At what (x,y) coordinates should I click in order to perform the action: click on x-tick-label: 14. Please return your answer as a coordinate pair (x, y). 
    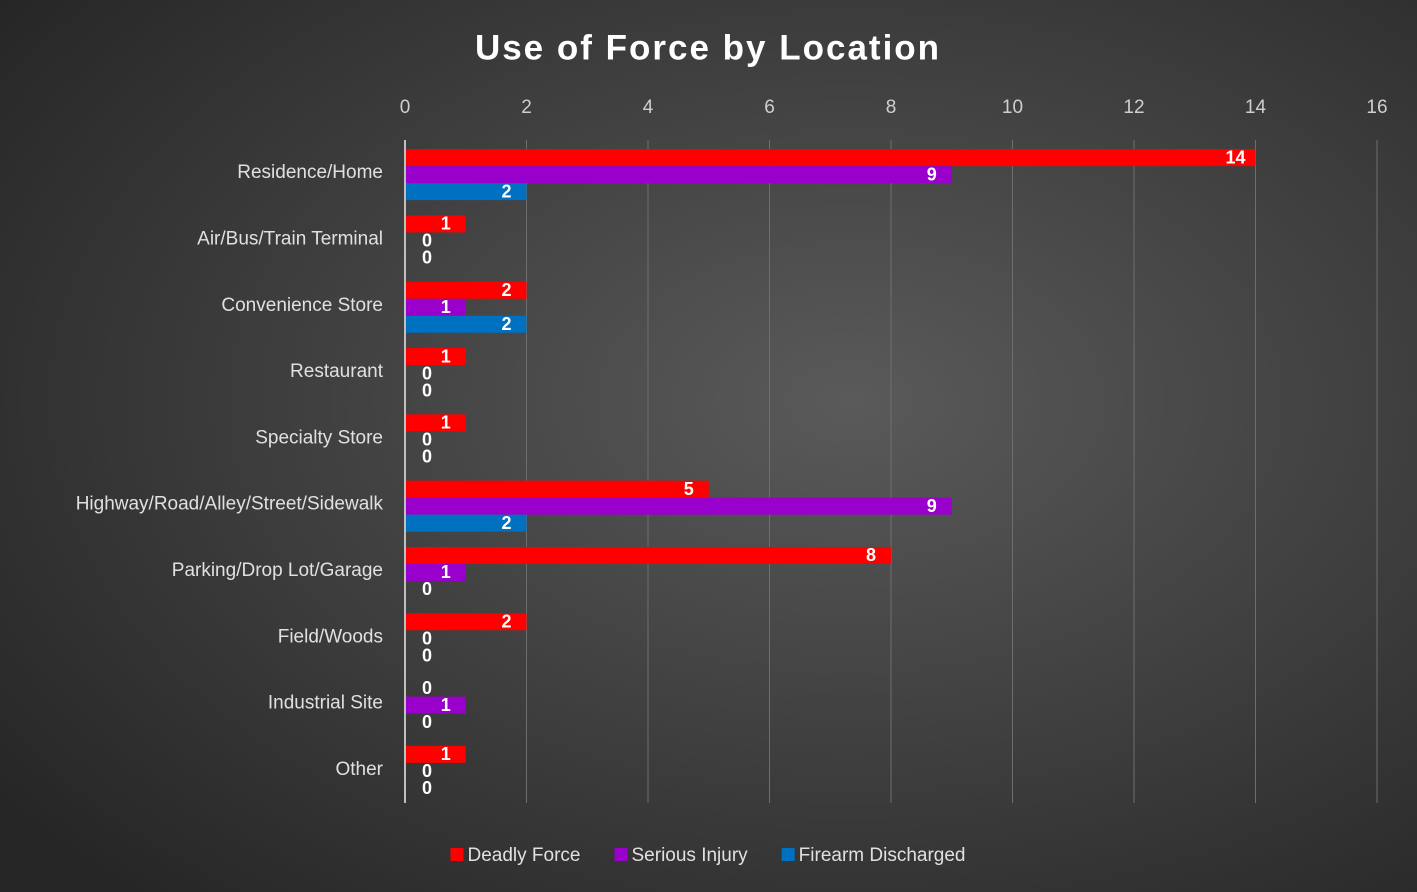
    Looking at the image, I should click on (1256, 107).